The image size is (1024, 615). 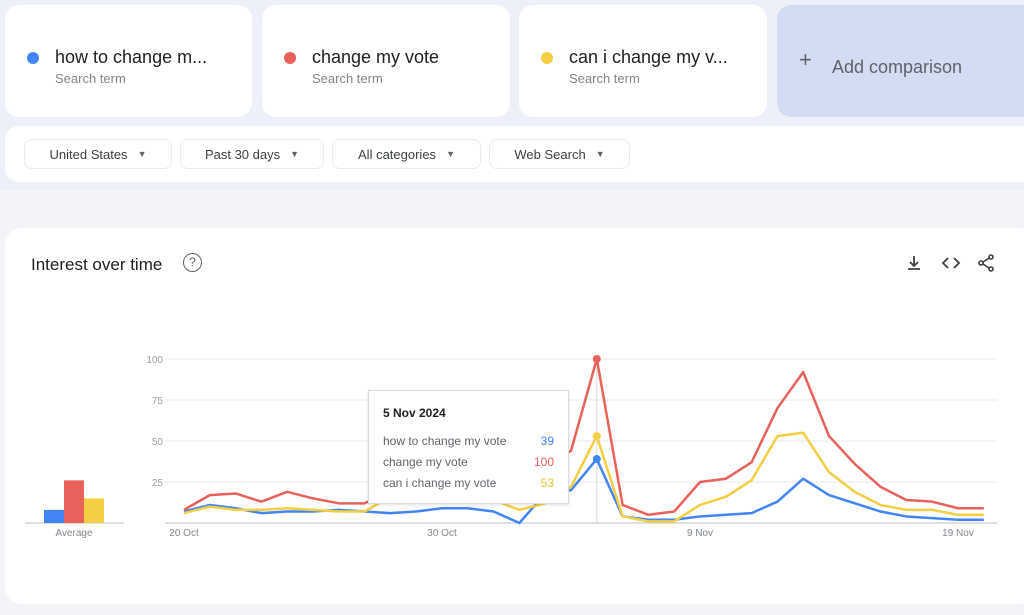 What do you see at coordinates (547, 483) in the screenshot?
I see `tooltip-value: 53` at bounding box center [547, 483].